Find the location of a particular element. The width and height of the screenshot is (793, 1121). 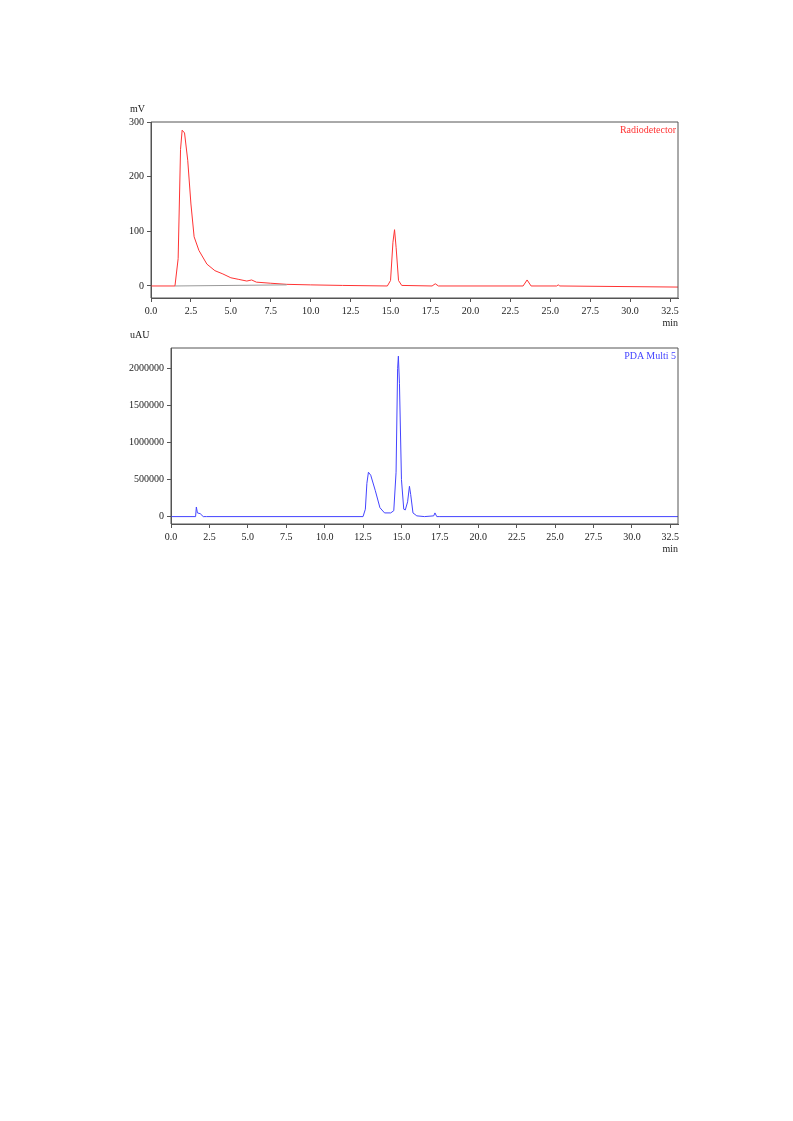

y-axis-title: uAU is located at coordinates (140, 334).